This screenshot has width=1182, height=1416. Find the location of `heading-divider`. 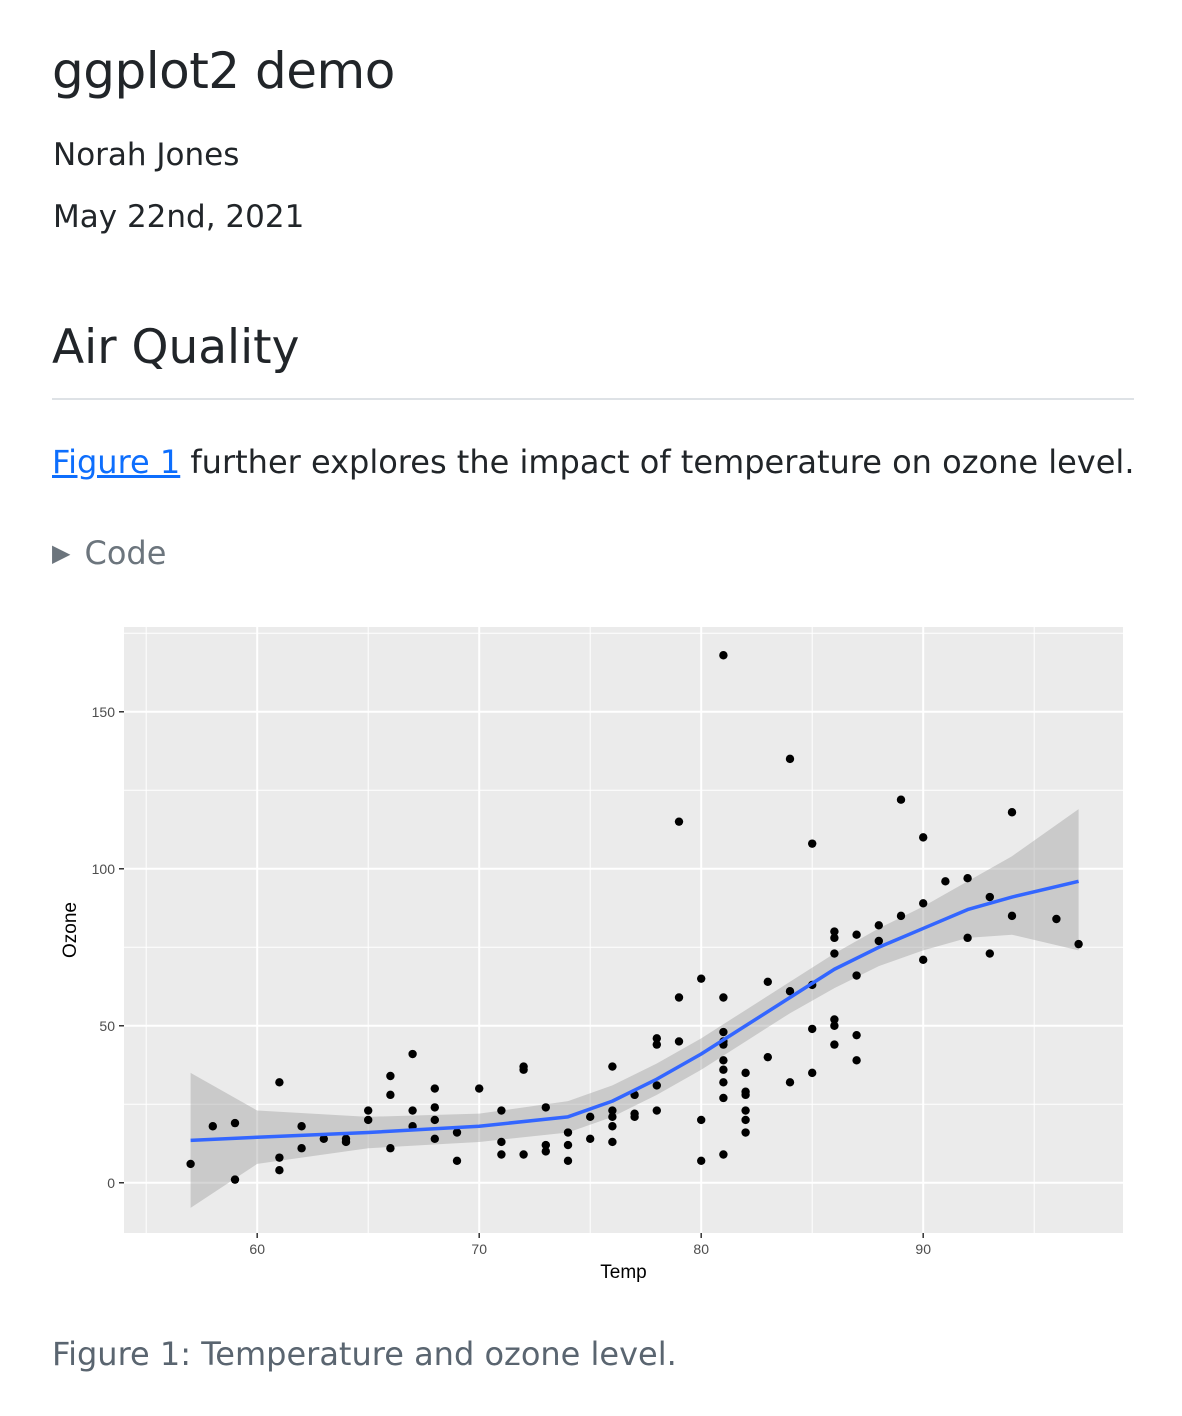

heading-divider is located at coordinates (593, 399).